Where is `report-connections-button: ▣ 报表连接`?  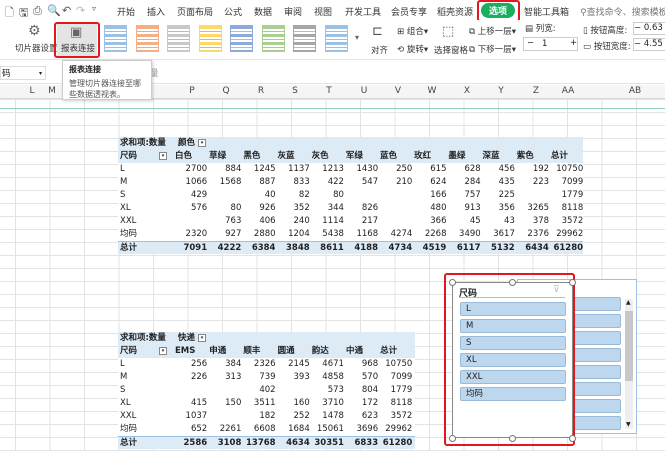 report-connections-button: ▣ 报表连接 is located at coordinates (77, 40).